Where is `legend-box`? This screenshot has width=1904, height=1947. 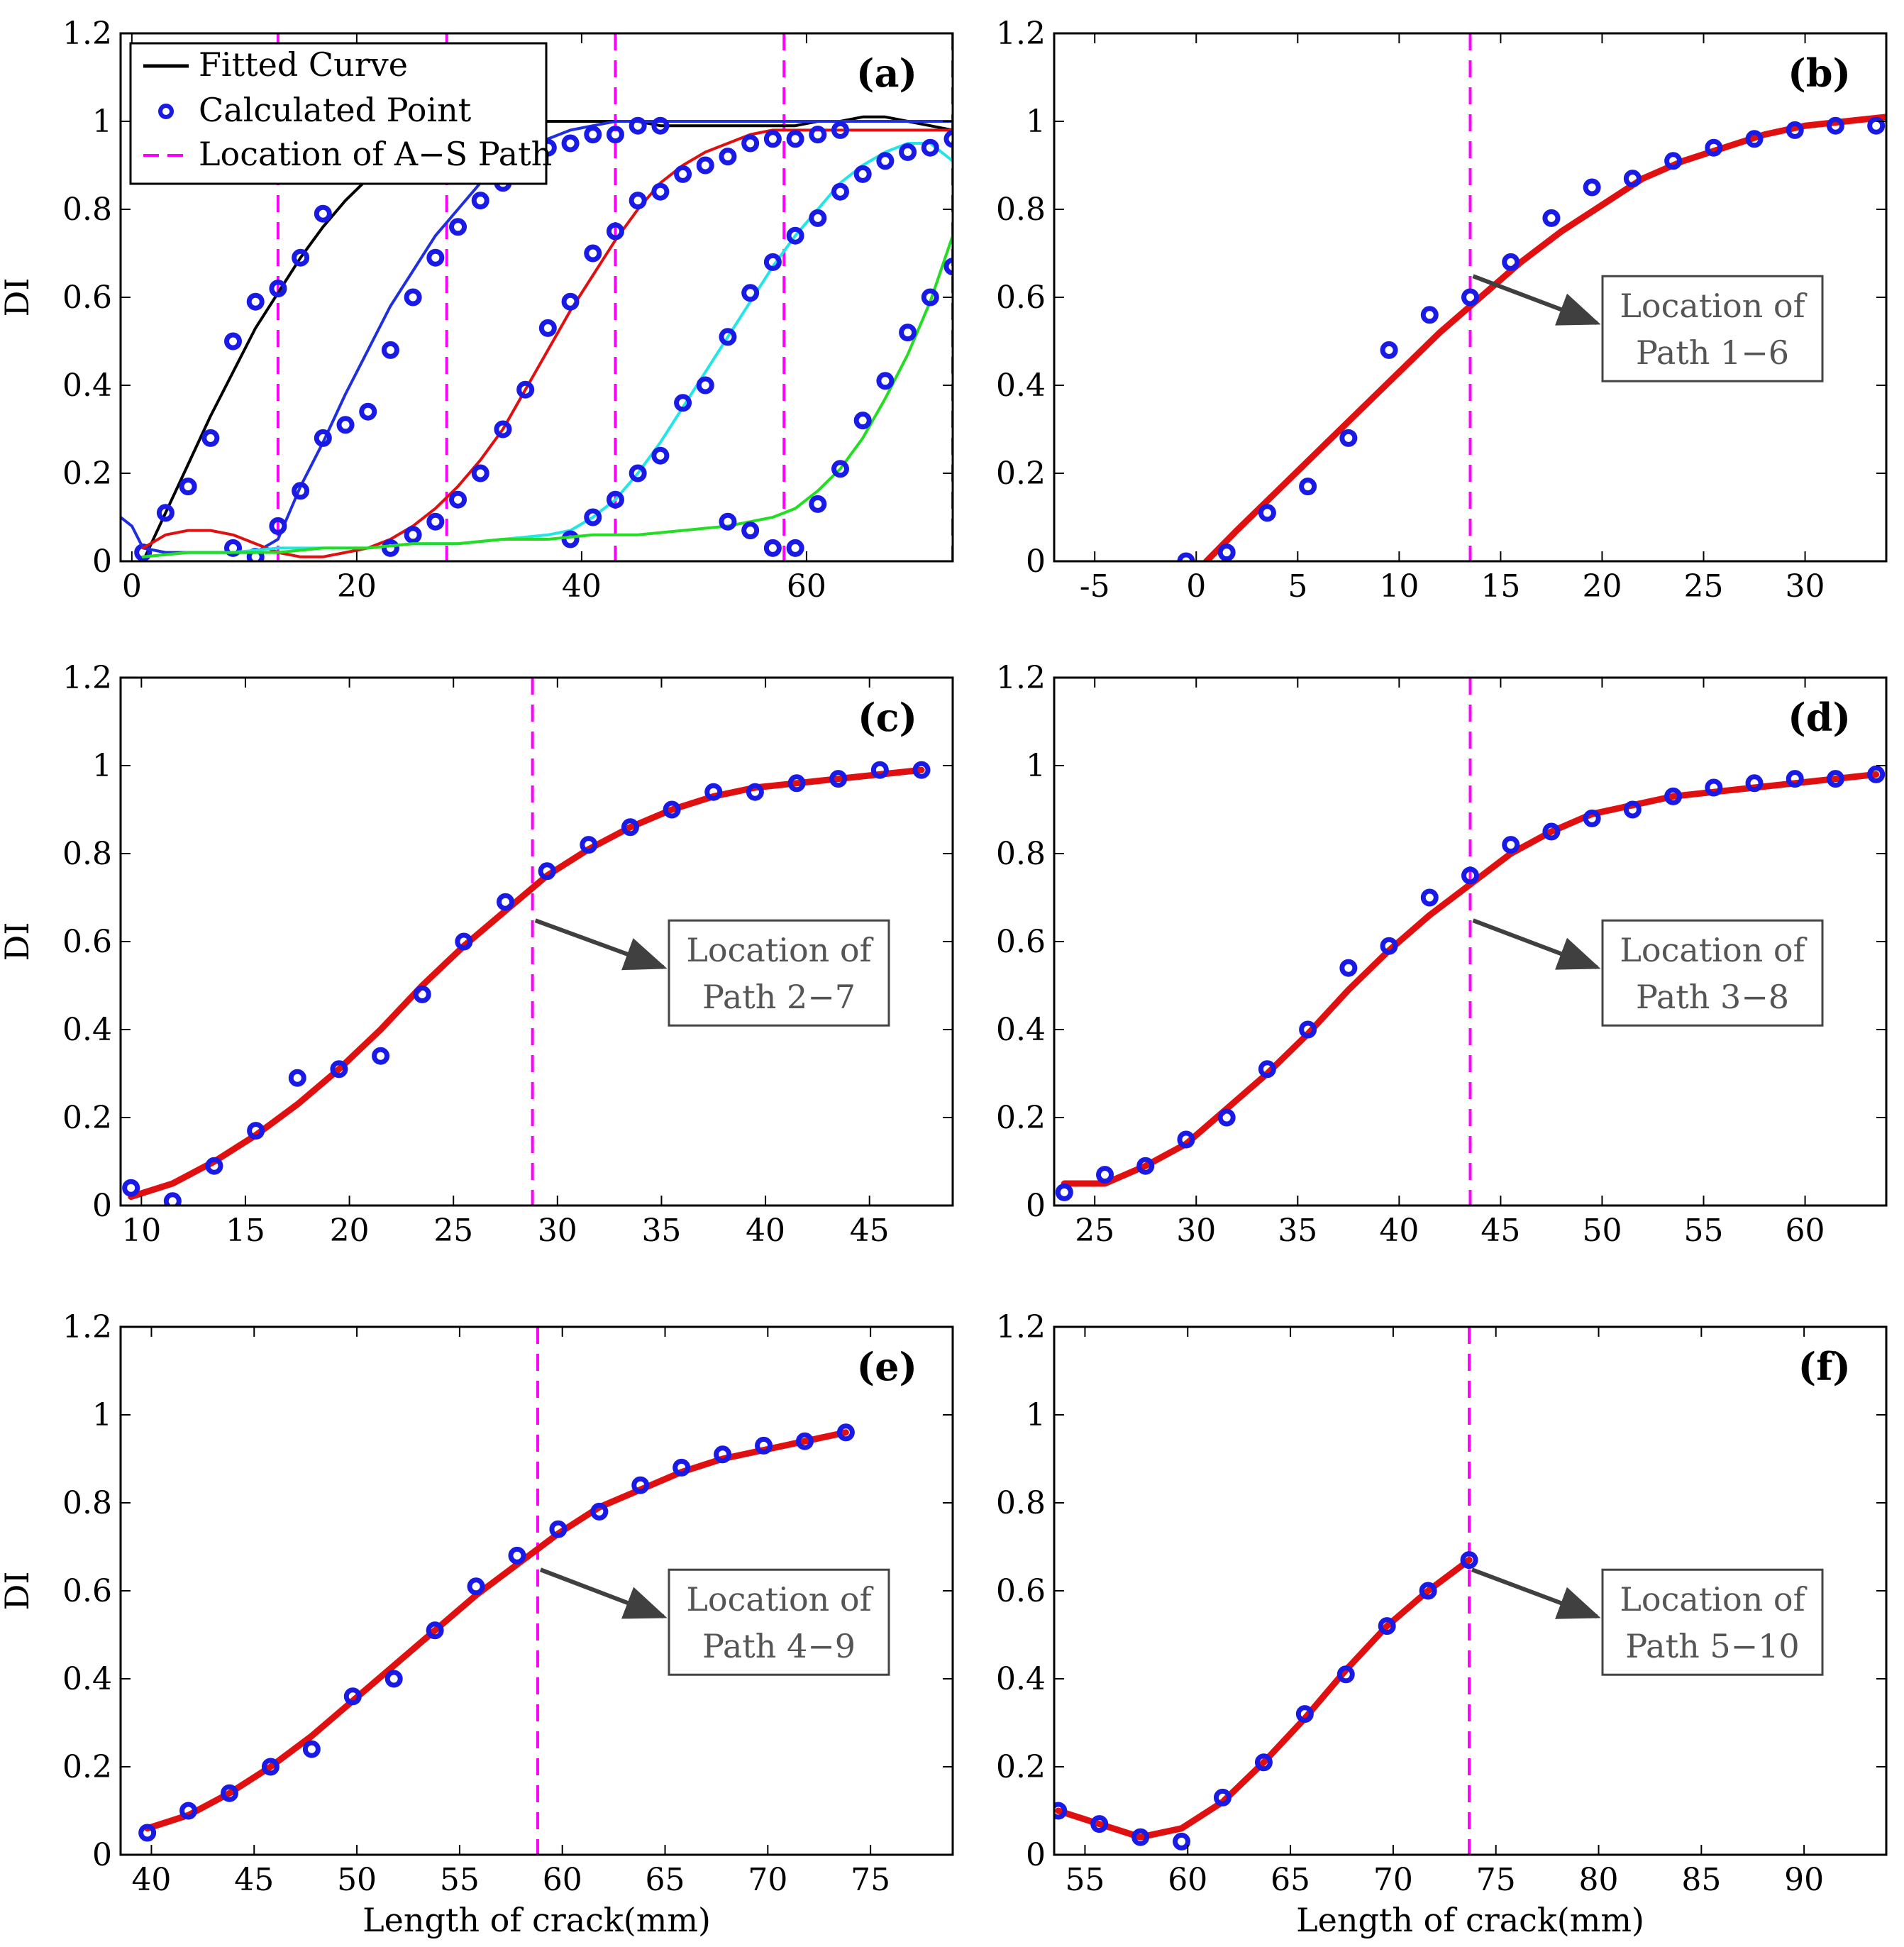
legend-box is located at coordinates (339, 113).